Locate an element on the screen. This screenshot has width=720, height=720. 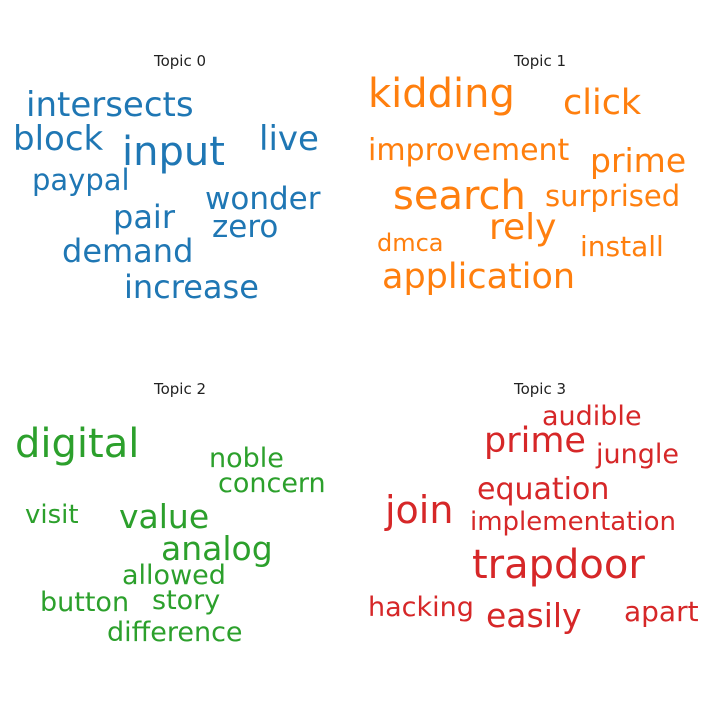
word-noble: noble is located at coordinates (246, 458).